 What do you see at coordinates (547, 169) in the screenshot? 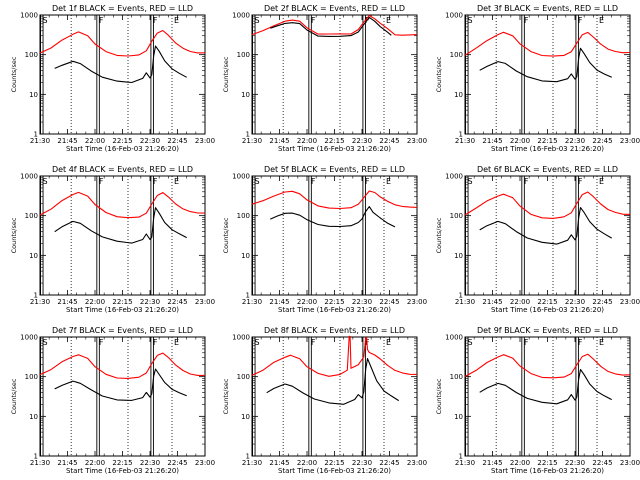
I see `panel-title: Det 6f BLACK = Events, RED = LLD` at bounding box center [547, 169].